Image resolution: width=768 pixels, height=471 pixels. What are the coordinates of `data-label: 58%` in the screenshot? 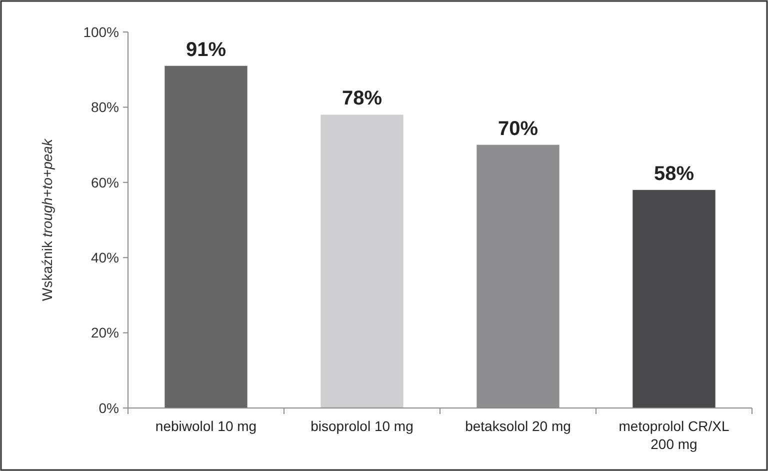 It's located at (674, 173).